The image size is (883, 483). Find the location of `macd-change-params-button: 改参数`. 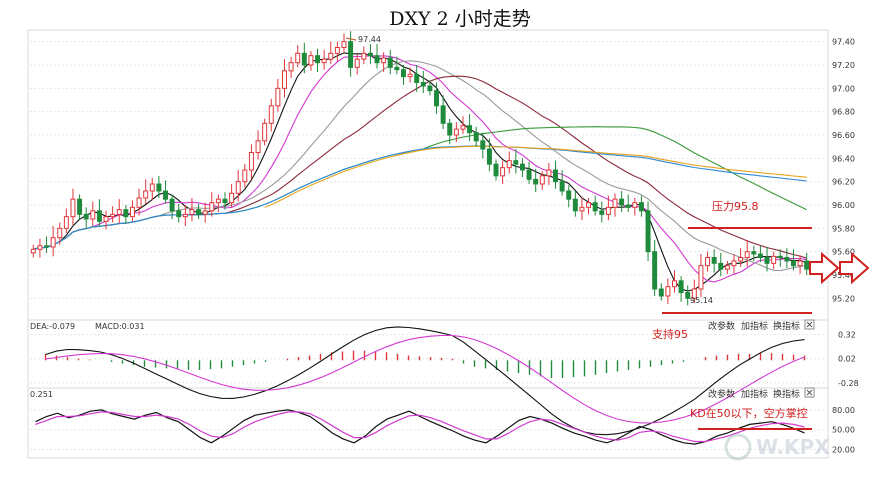

macd-change-params-button: 改参数 is located at coordinates (721, 326).